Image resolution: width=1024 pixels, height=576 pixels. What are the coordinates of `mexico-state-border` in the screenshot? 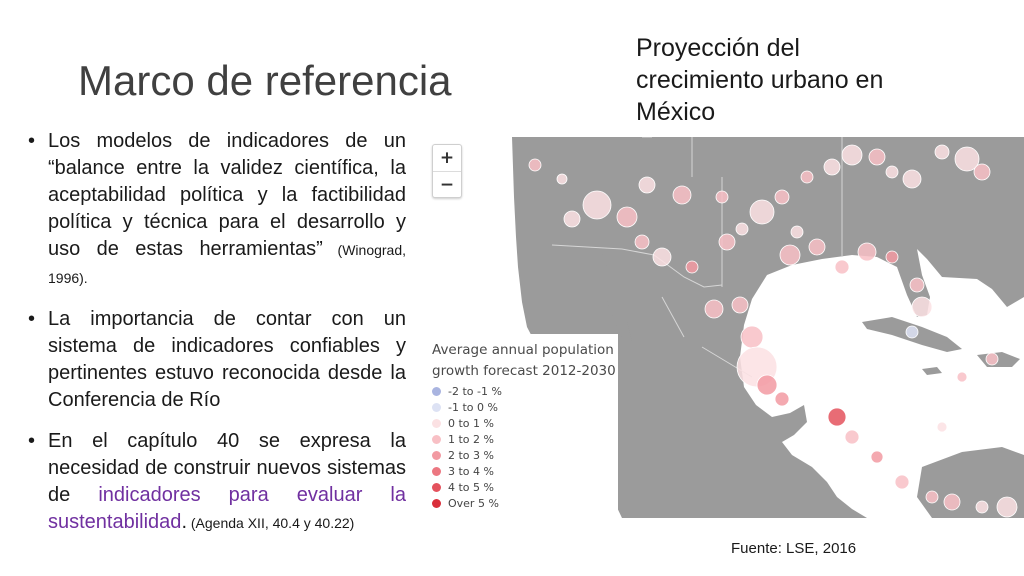 It's located at (673, 317).